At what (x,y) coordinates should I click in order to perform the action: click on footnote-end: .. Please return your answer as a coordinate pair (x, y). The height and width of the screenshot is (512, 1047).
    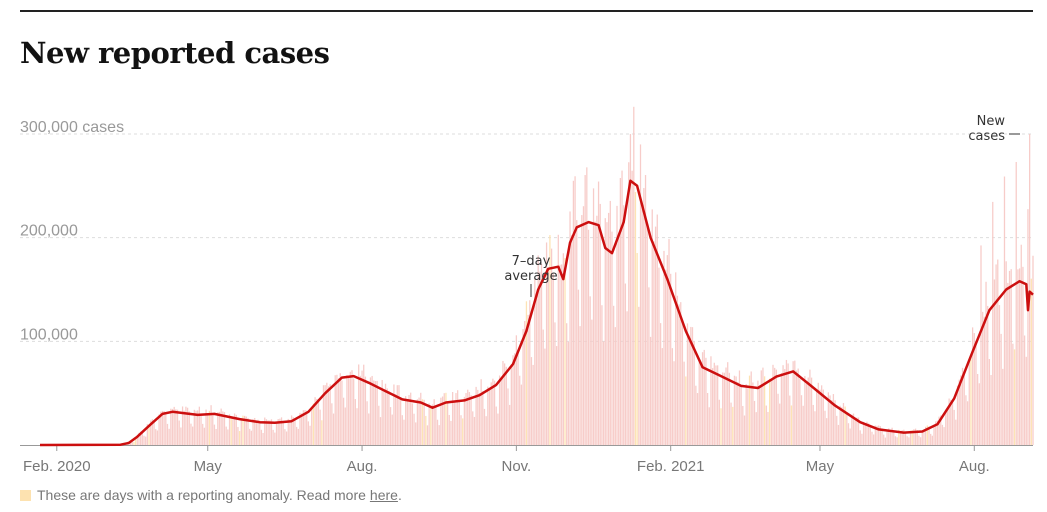
    Looking at the image, I should click on (399, 495).